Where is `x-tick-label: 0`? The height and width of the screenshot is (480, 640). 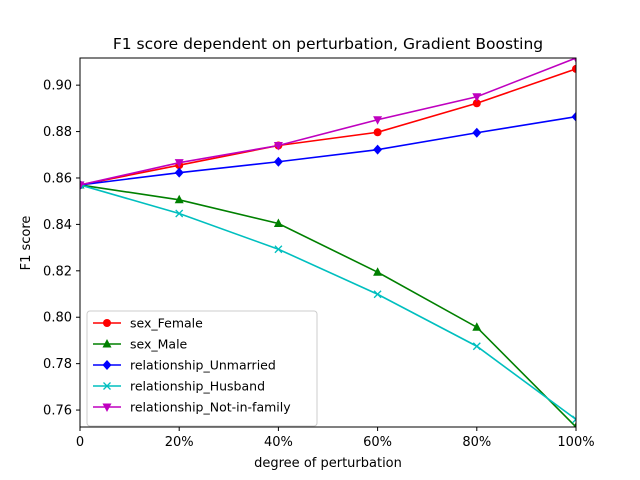
x-tick-label: 0 is located at coordinates (80, 442).